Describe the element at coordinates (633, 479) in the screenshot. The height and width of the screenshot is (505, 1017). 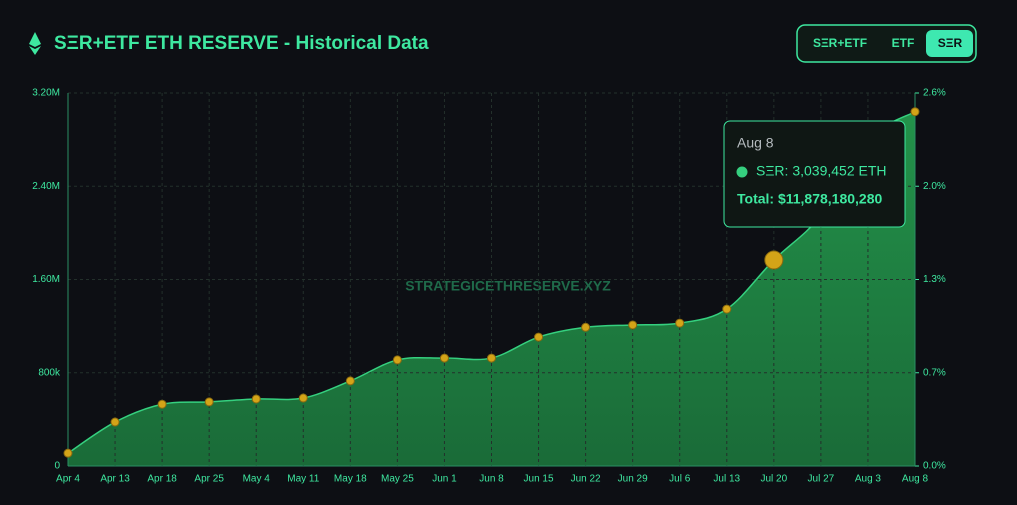
I see `x-tick-label: Jun 29` at that location.